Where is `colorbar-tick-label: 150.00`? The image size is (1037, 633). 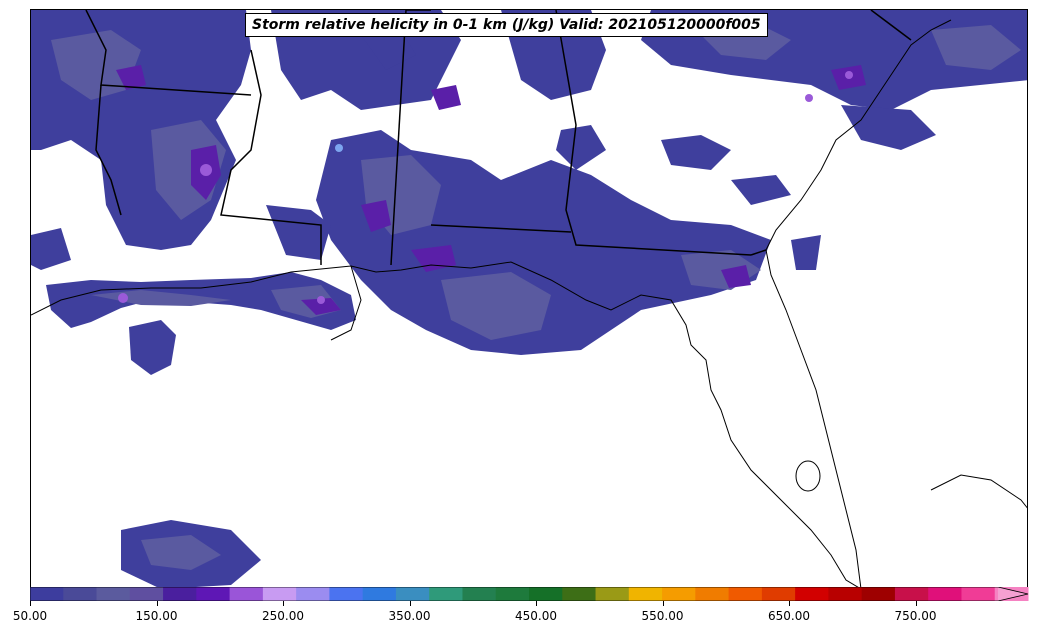 colorbar-tick-label: 150.00 is located at coordinates (156, 616).